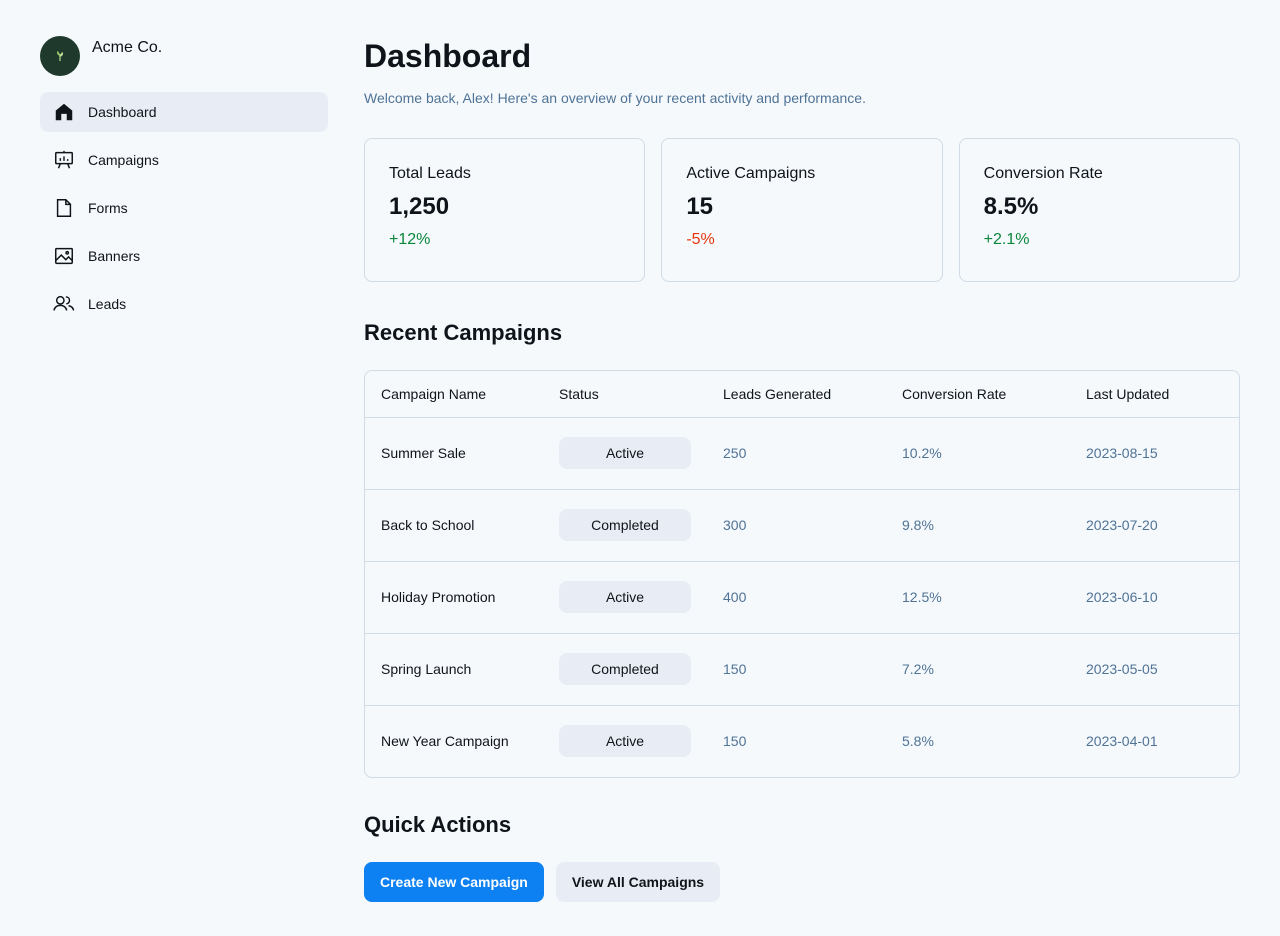 The width and height of the screenshot is (1280, 936). What do you see at coordinates (796, 452) in the screenshot?
I see `cell-leads: 250` at bounding box center [796, 452].